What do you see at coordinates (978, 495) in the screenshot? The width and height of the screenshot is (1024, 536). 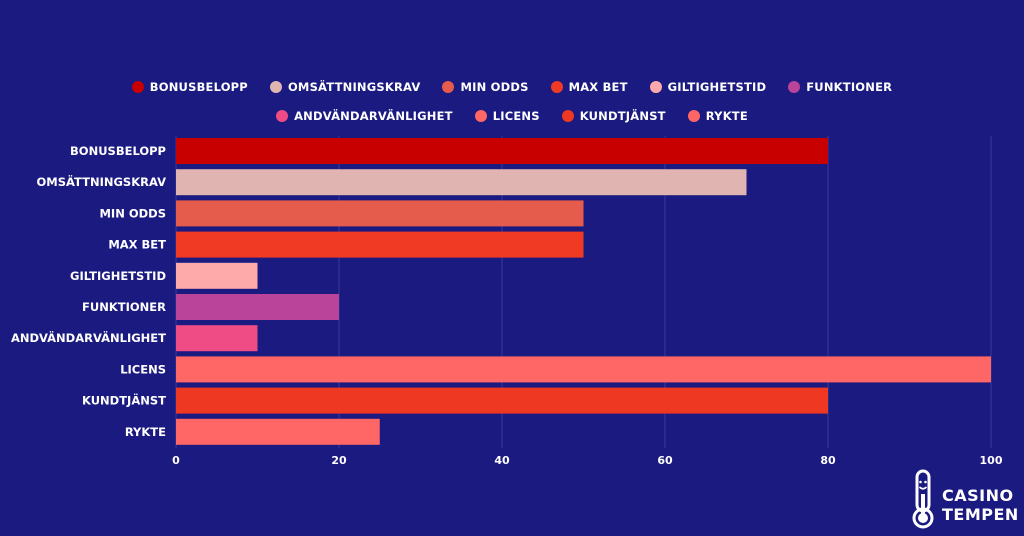 I see `logo-text-casino: CASINO` at bounding box center [978, 495].